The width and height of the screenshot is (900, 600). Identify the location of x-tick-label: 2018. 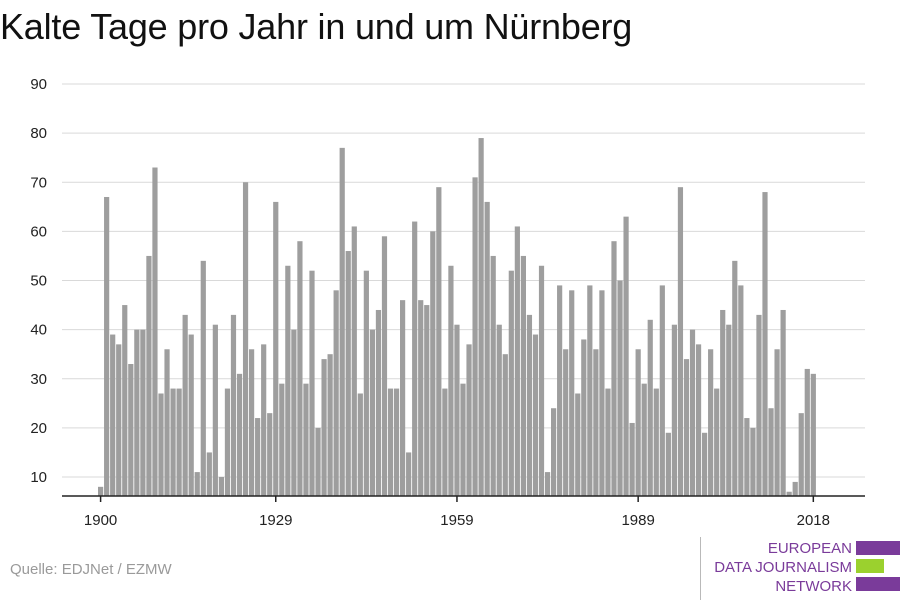
(813, 520).